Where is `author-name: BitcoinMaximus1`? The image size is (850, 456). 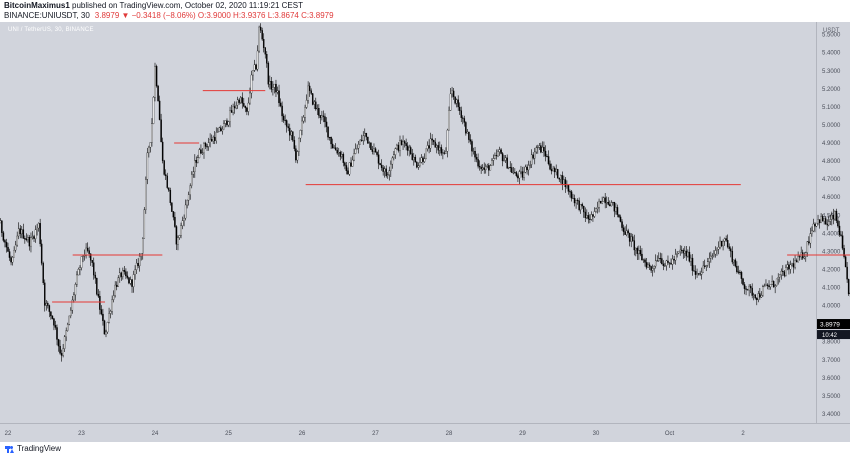
author-name: BitcoinMaximus1 is located at coordinates (37, 5).